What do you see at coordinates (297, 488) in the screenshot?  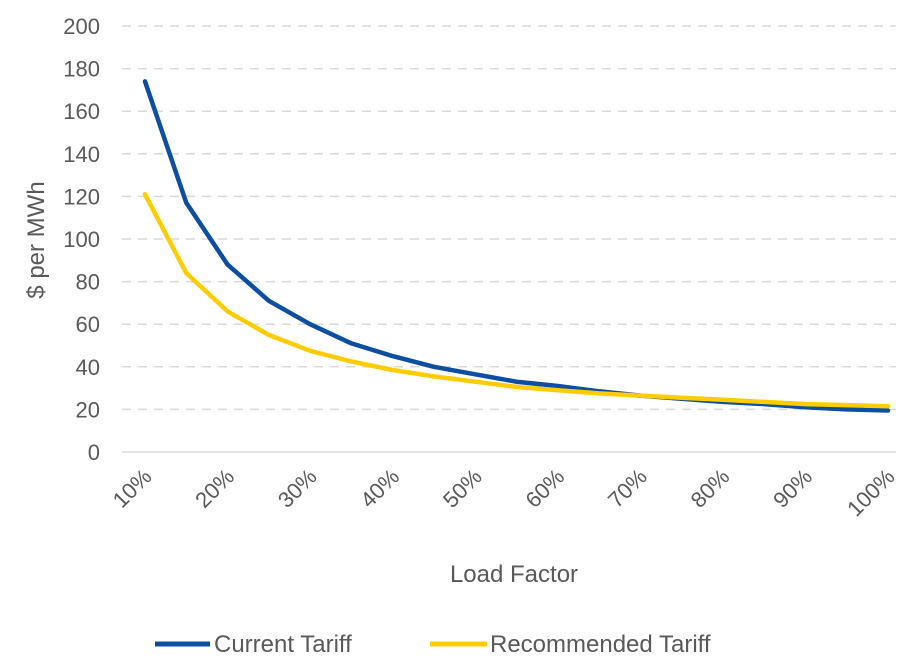 I see `x-tick-label: 30%` at bounding box center [297, 488].